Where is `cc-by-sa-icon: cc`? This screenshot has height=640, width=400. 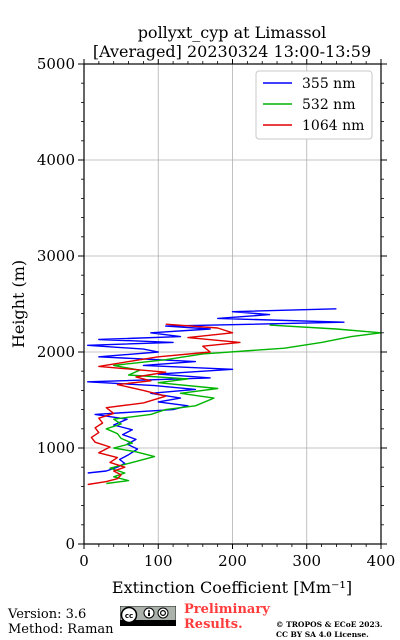 cc-by-sa-icon: cc is located at coordinates (148, 616).